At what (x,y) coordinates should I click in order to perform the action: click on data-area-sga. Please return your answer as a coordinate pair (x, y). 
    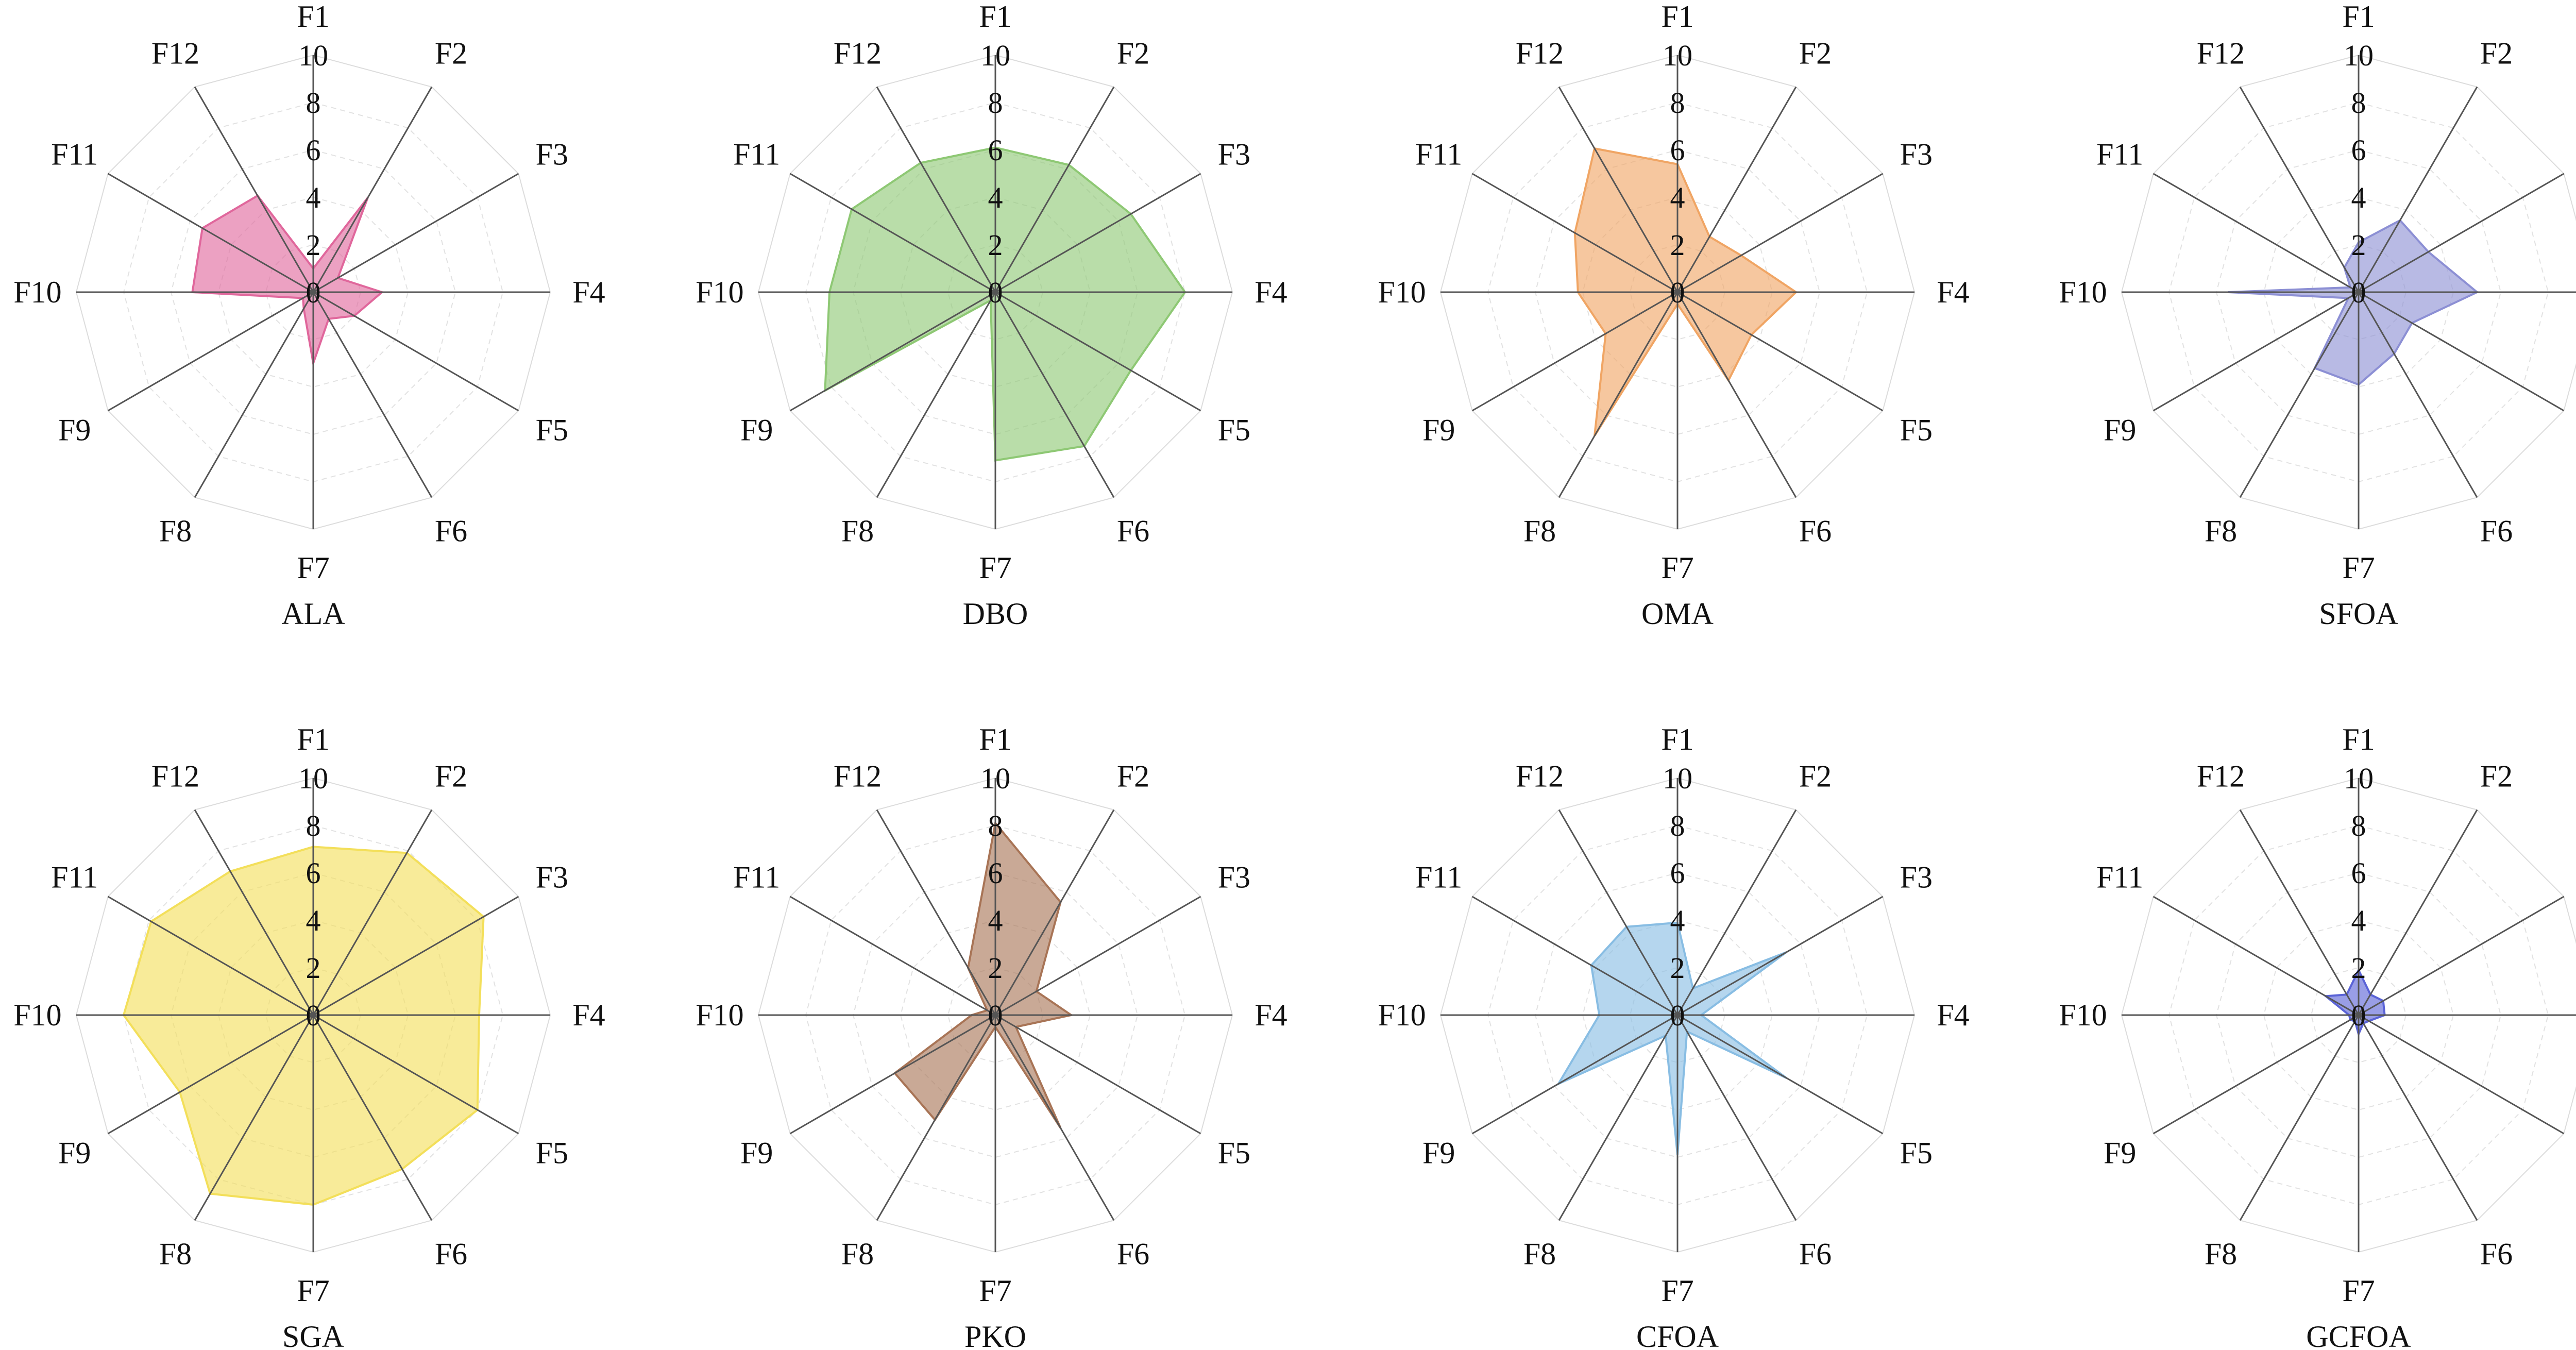
    Looking at the image, I should click on (303, 1026).